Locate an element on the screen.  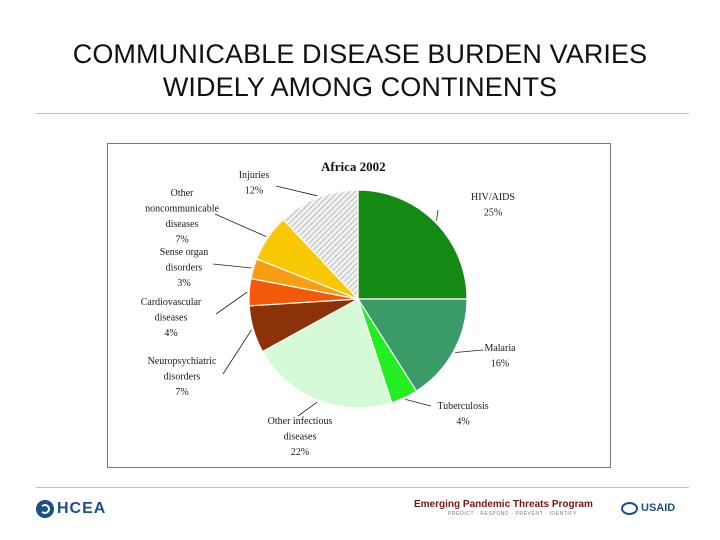
slide-title-line-2: WIDELY AMONG CONTINENTS is located at coordinates (360, 87).